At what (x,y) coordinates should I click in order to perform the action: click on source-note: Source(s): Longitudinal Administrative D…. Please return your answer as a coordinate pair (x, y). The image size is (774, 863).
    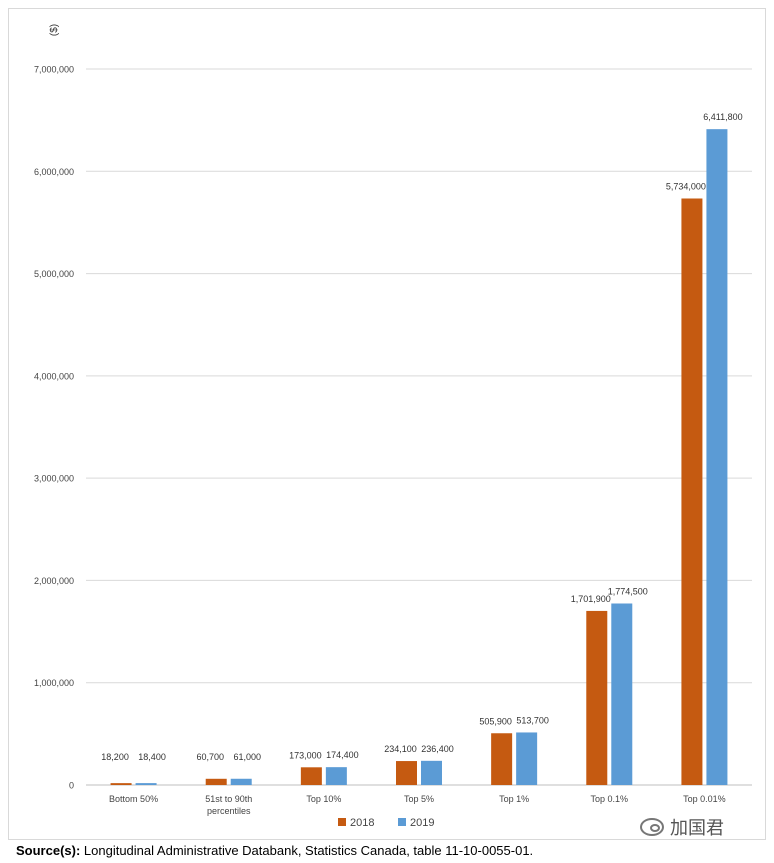
    Looking at the image, I should click on (274, 850).